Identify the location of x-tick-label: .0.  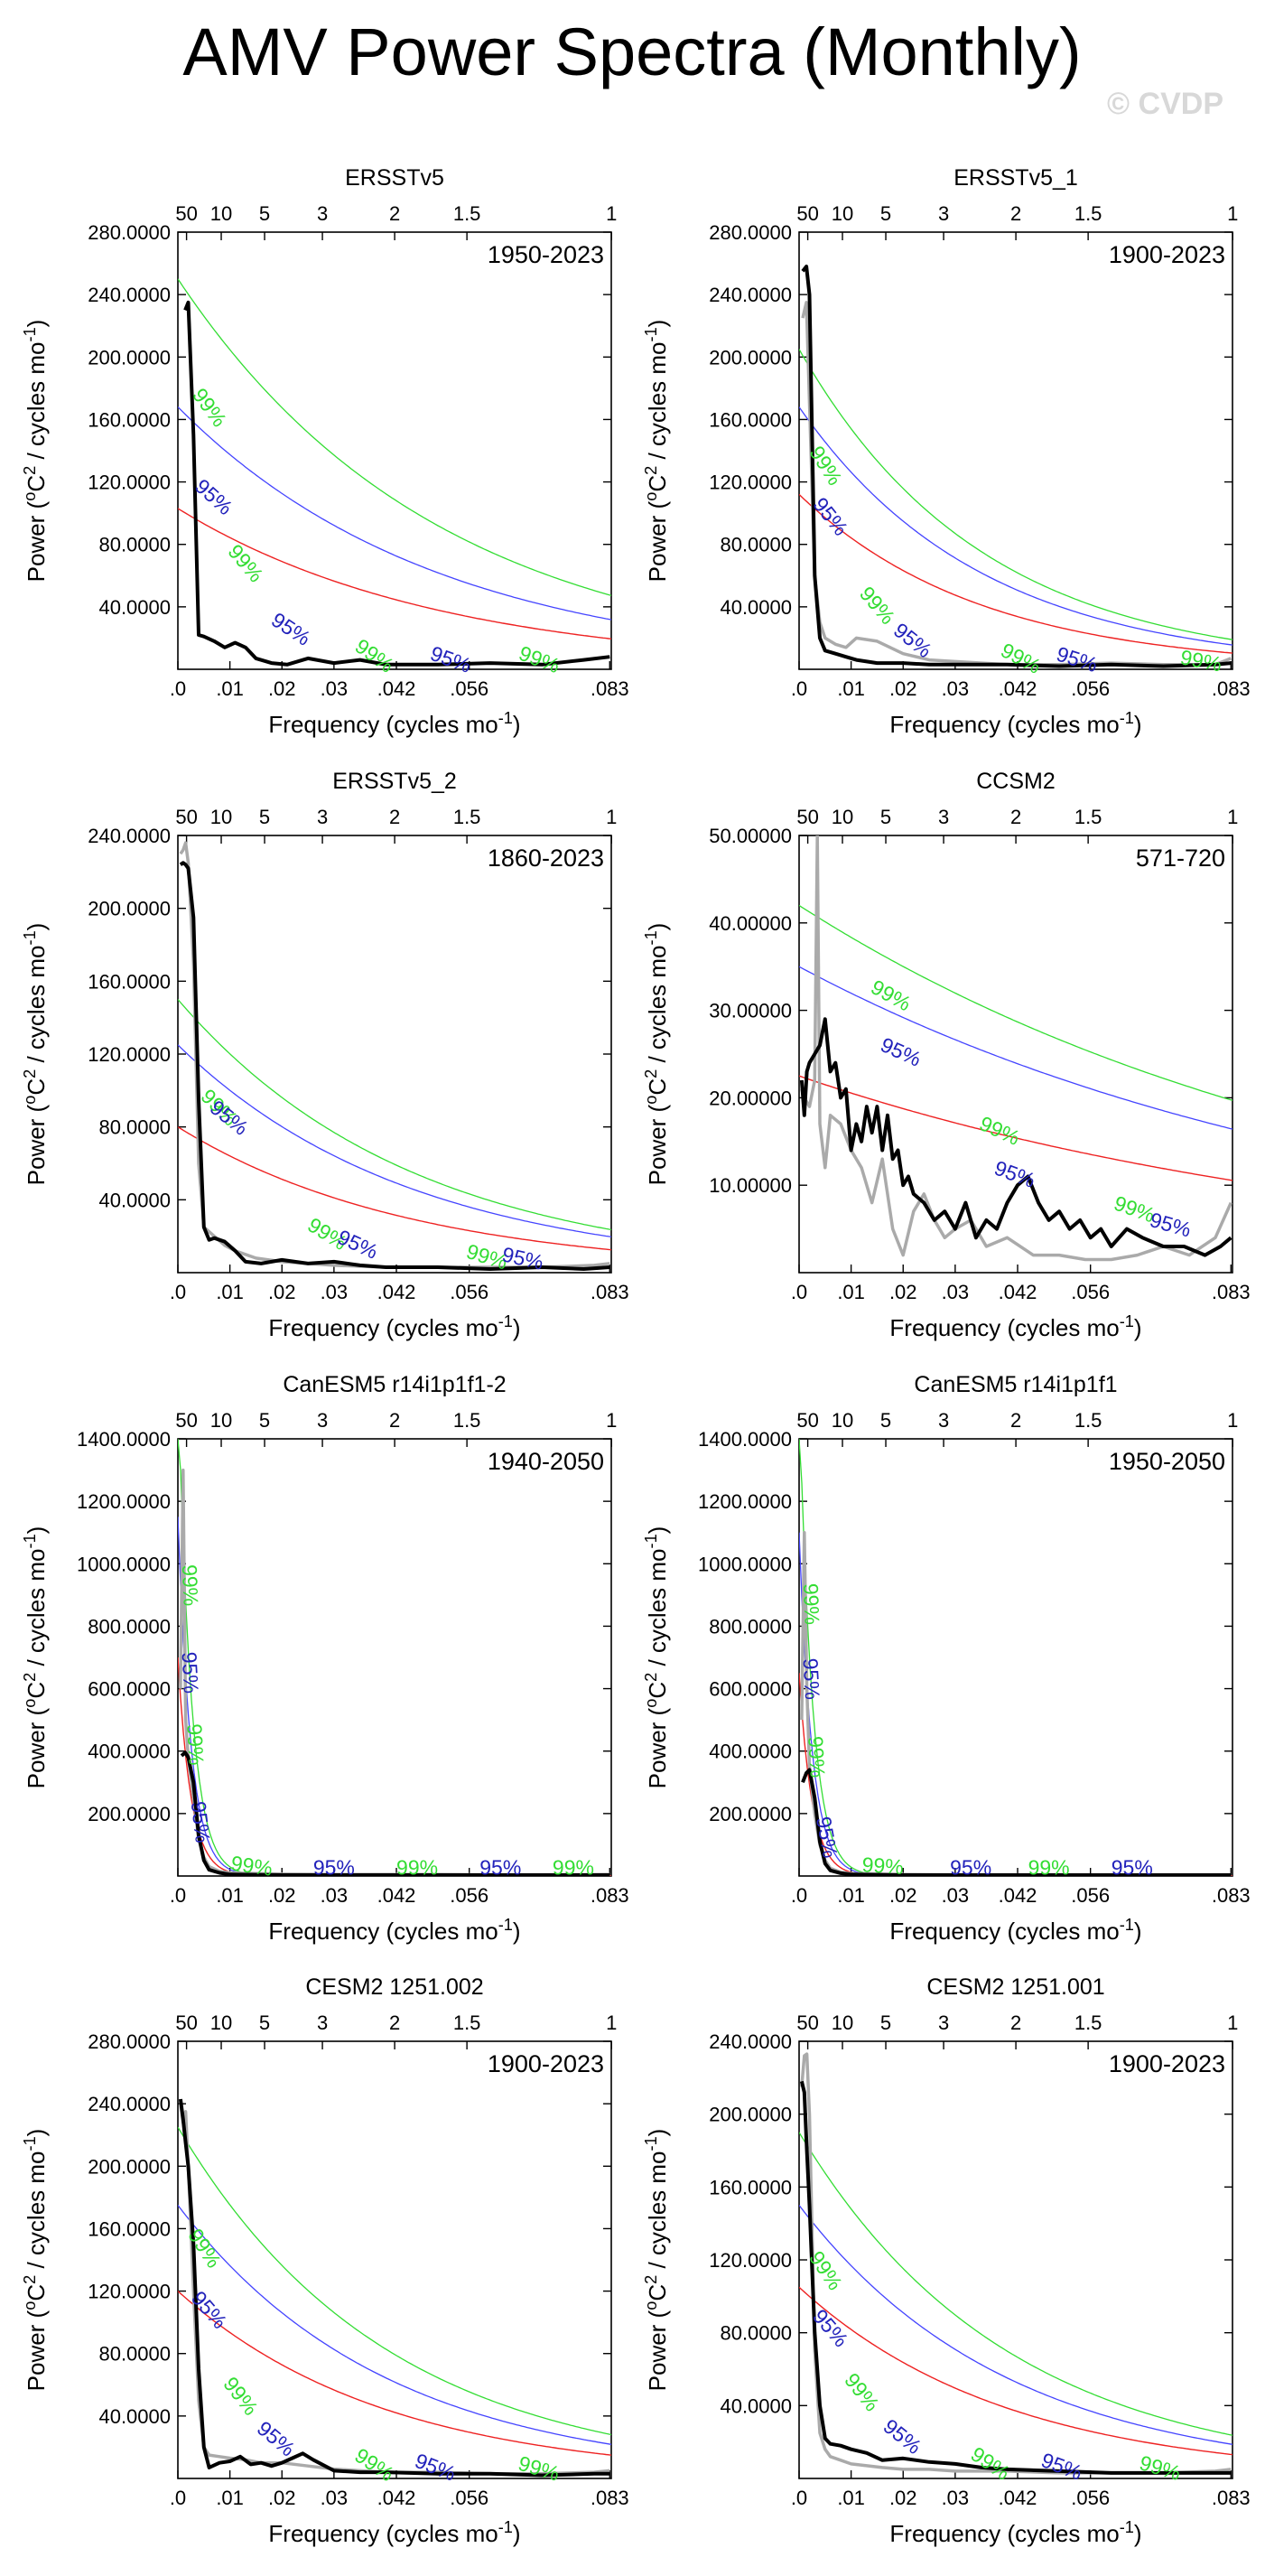
(799, 688).